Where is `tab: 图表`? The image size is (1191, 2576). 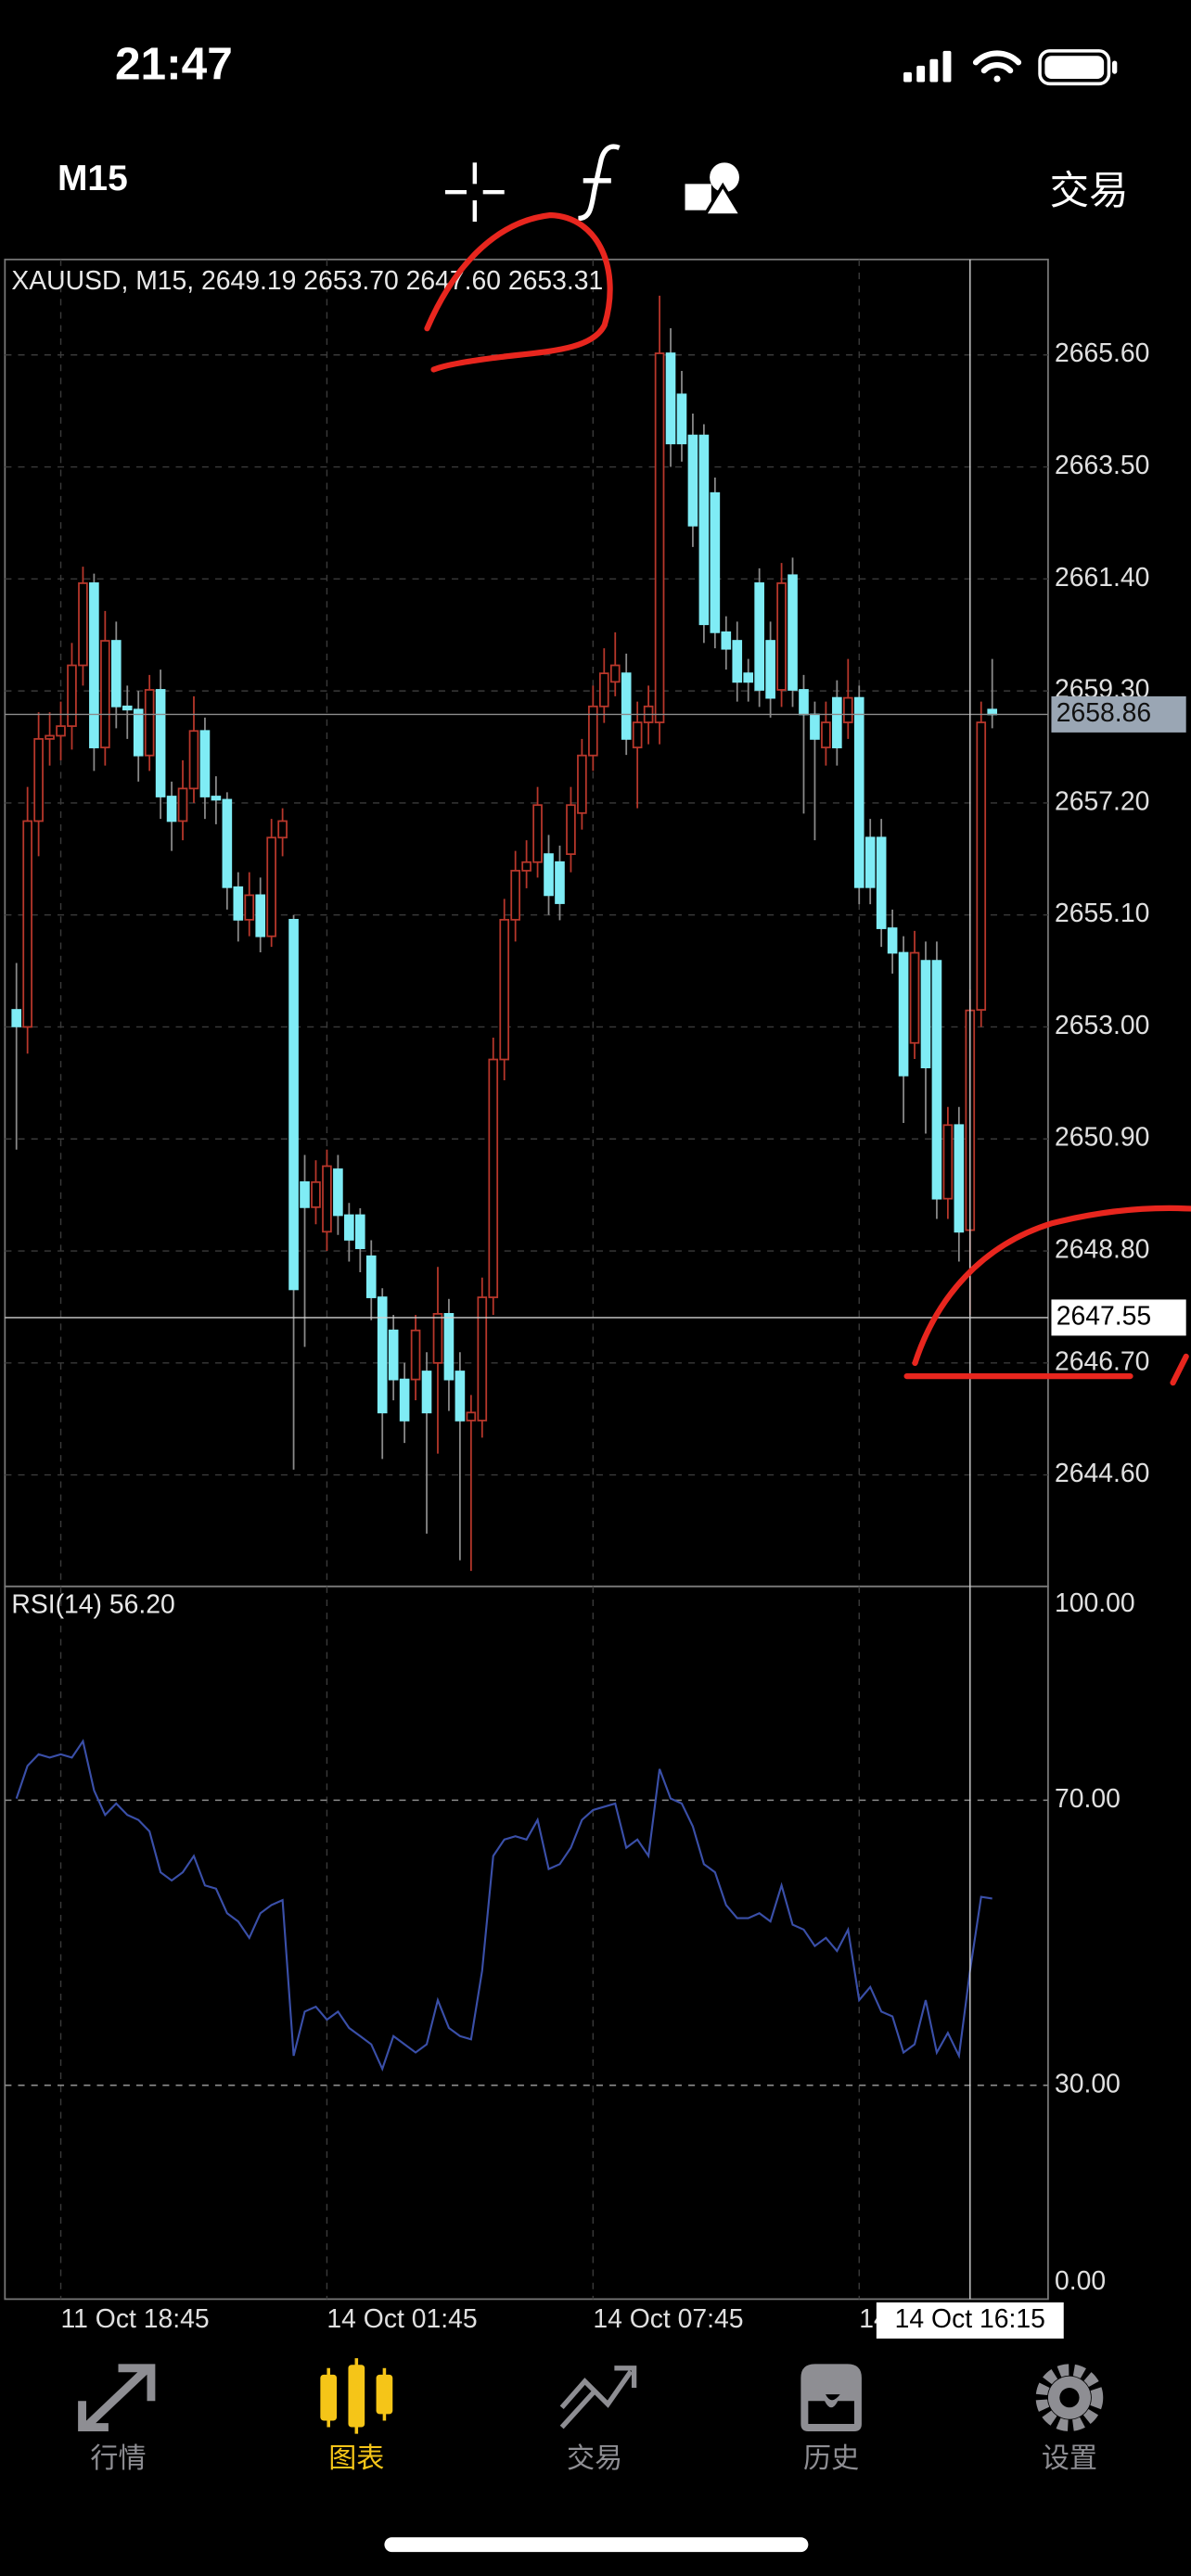
tab: 图表 is located at coordinates (356, 2416).